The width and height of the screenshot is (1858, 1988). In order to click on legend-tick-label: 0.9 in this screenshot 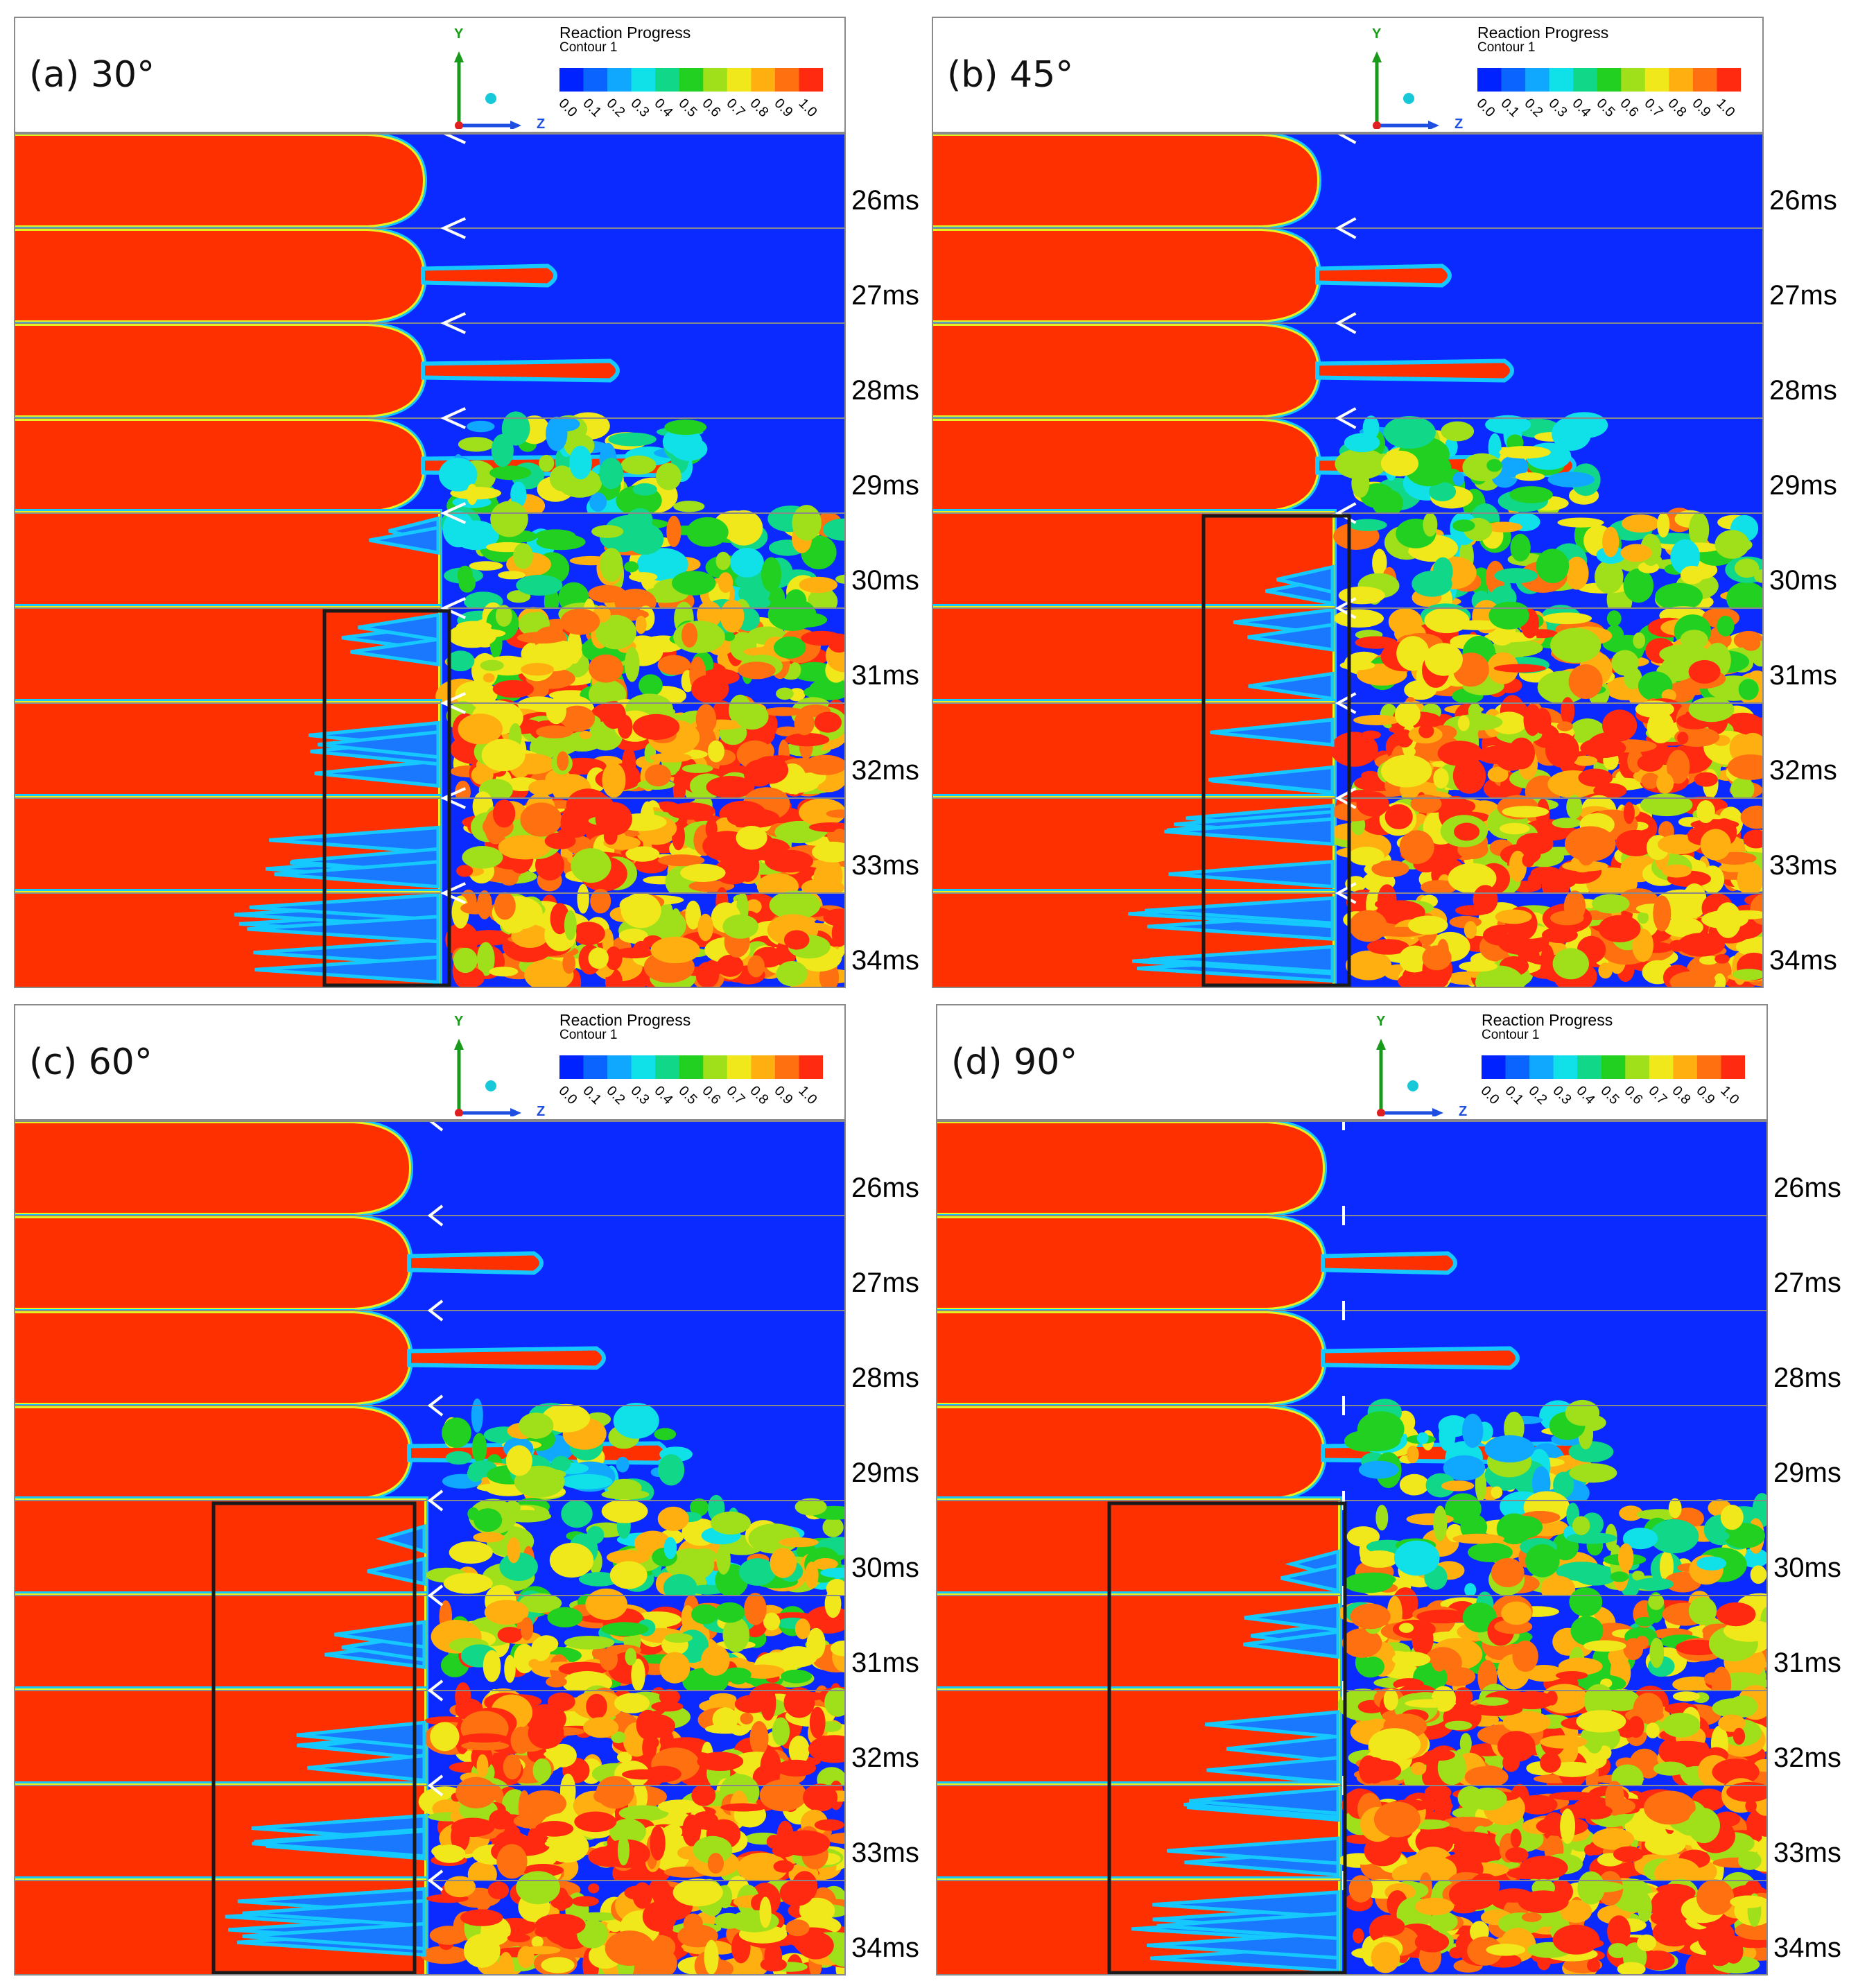, I will do `click(1701, 108)`.